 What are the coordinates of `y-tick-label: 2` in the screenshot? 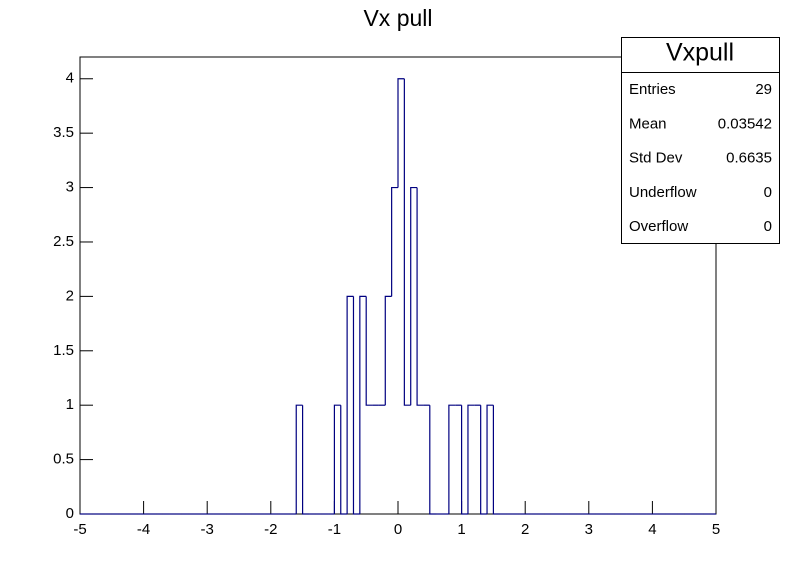 It's located at (70, 295).